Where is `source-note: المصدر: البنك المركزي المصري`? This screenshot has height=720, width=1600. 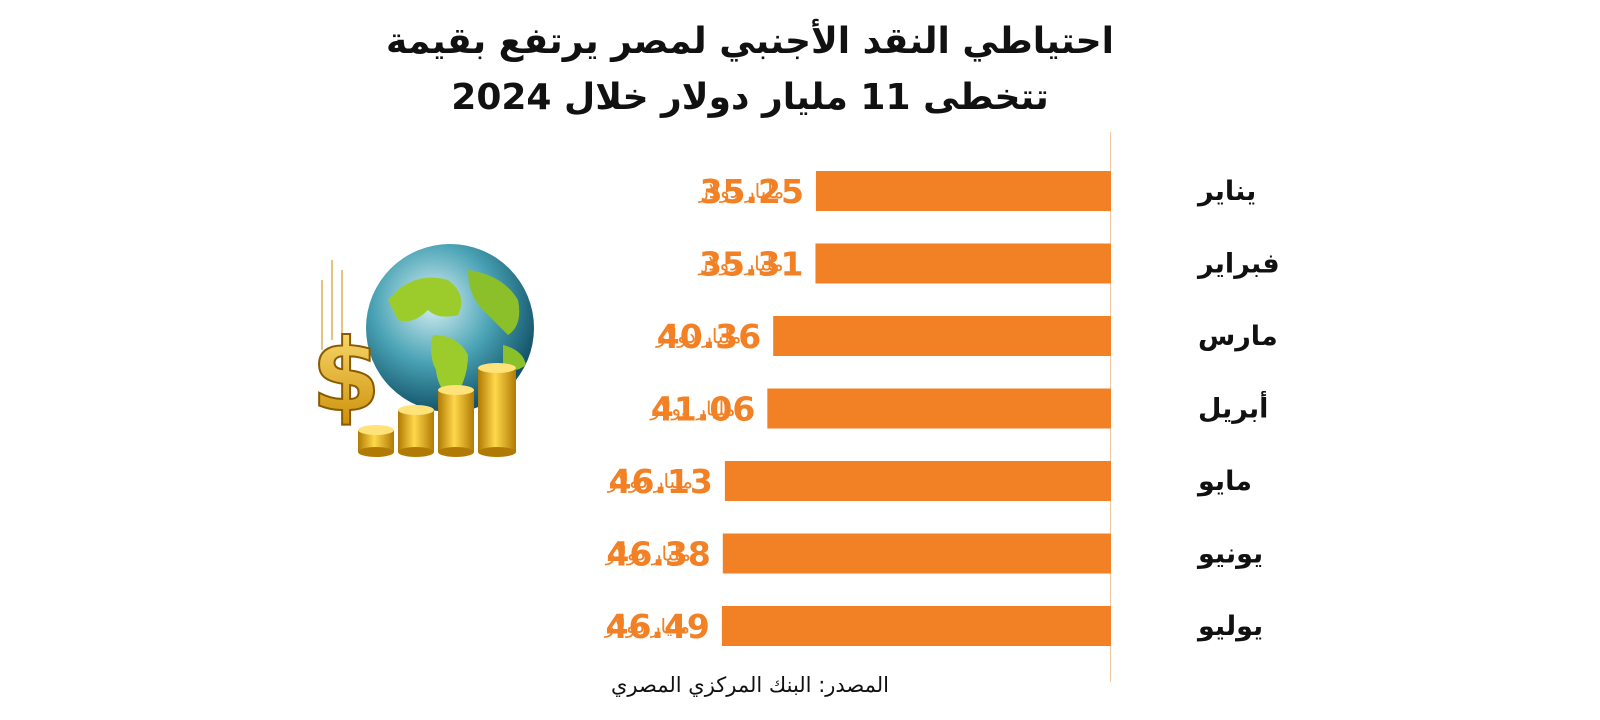 source-note: المصدر: البنك المركزي المصري is located at coordinates (750, 685).